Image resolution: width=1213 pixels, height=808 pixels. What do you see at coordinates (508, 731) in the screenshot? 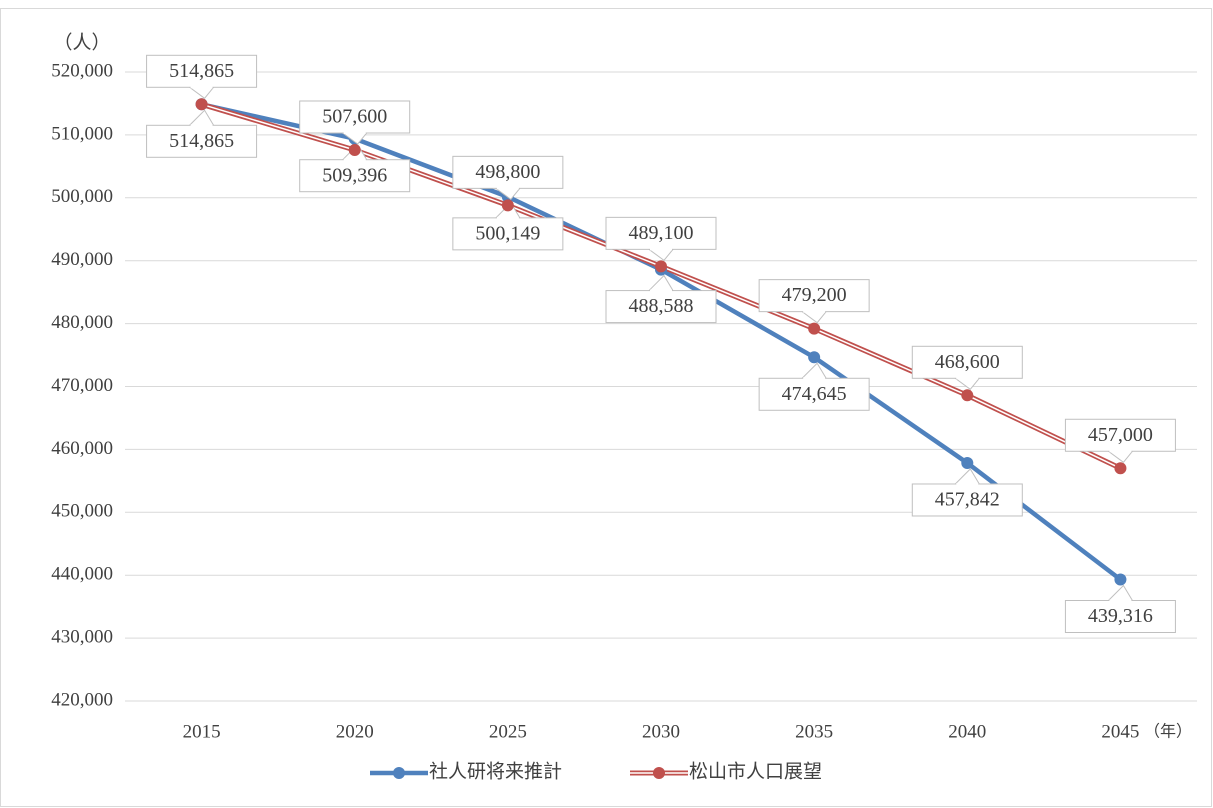
I see `x-tick-label: 2025` at bounding box center [508, 731].